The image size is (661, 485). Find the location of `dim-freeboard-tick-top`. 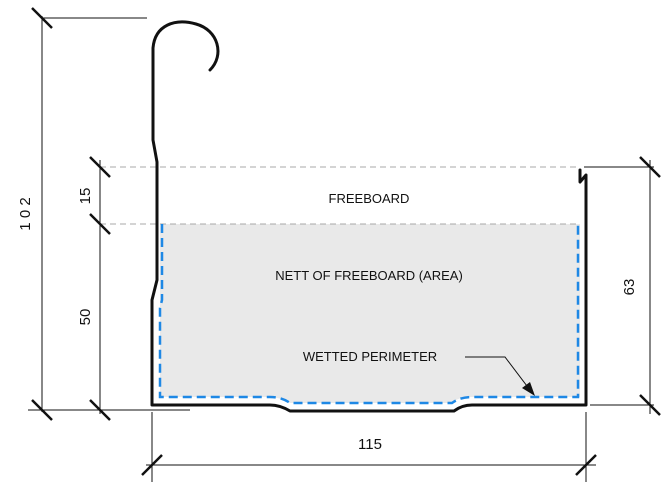

dim-freeboard-tick-top is located at coordinates (100, 167).